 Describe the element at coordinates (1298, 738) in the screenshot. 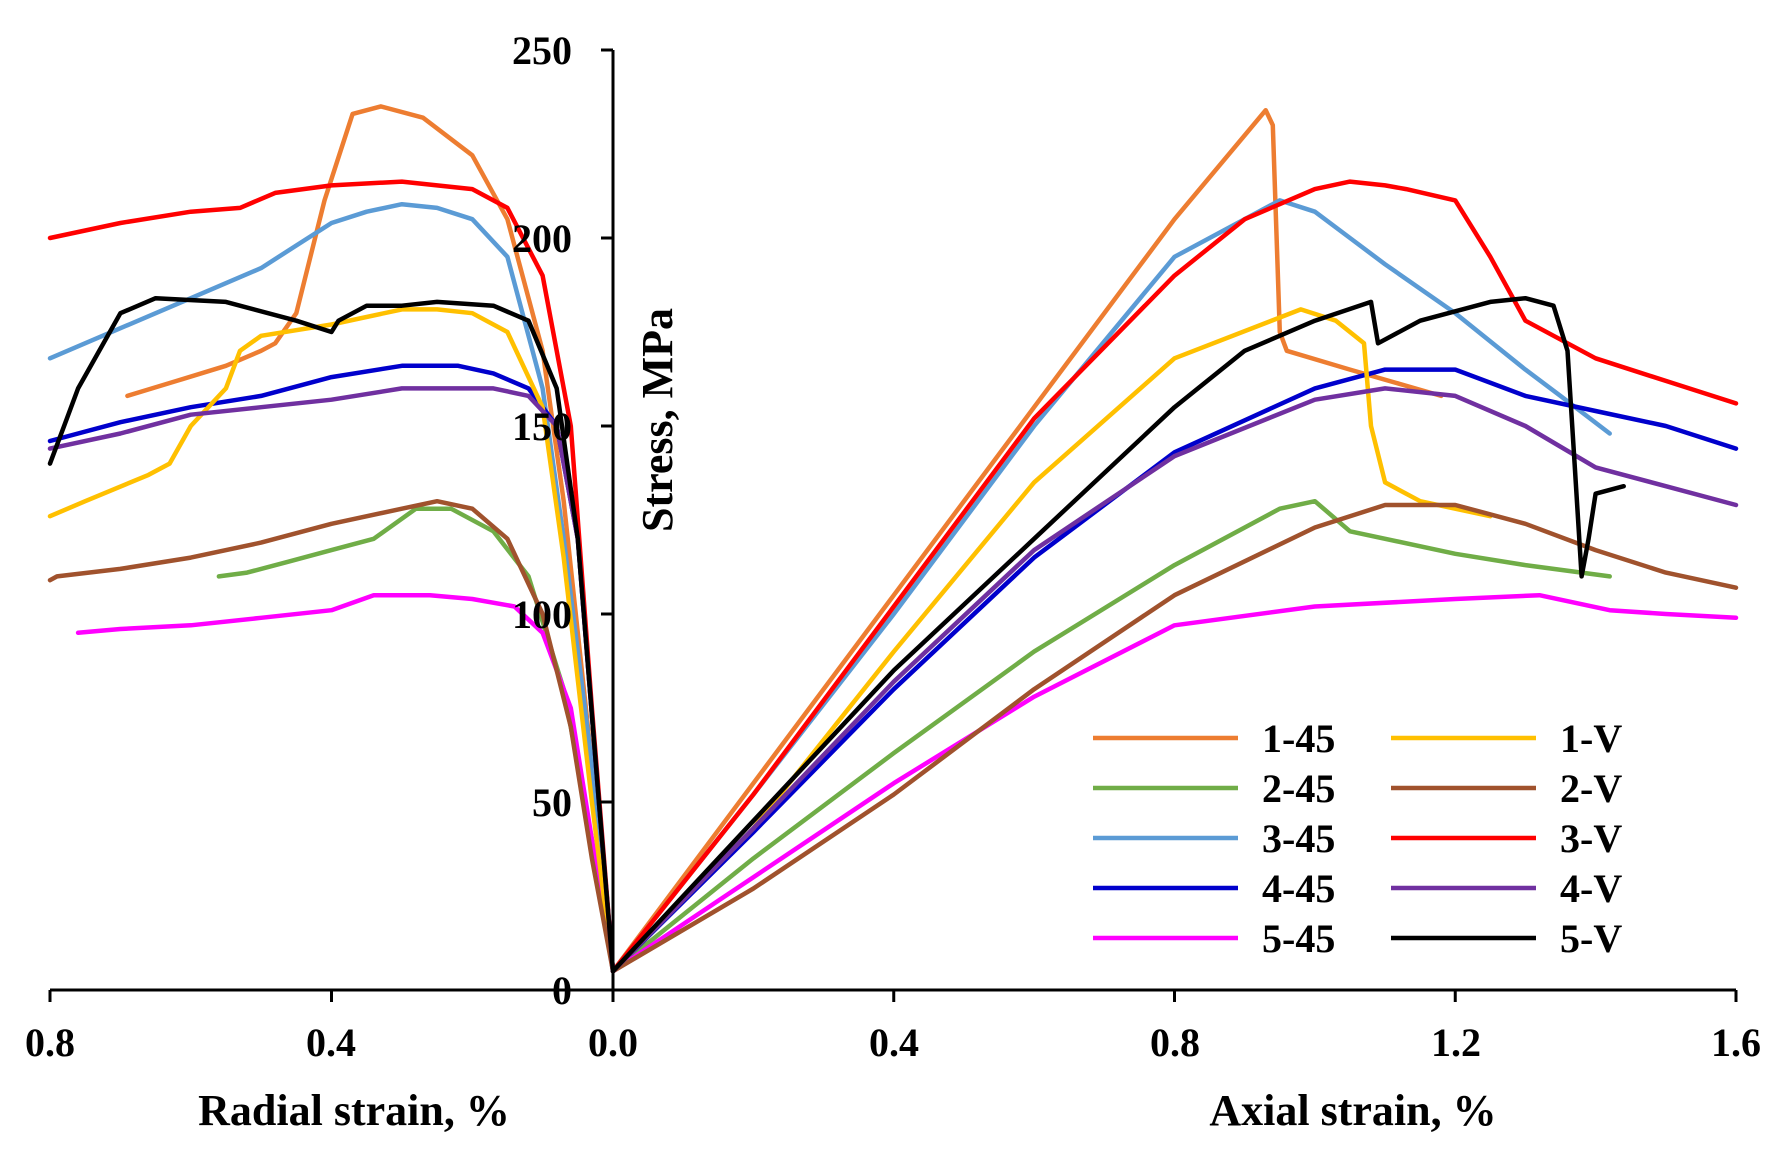

I see `legend-label-1-45: 1-45` at that location.